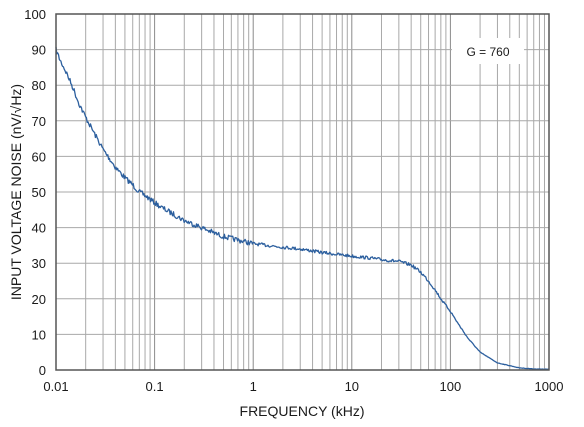  Describe the element at coordinates (39, 85) in the screenshot. I see `y-tick-label: 80` at that location.